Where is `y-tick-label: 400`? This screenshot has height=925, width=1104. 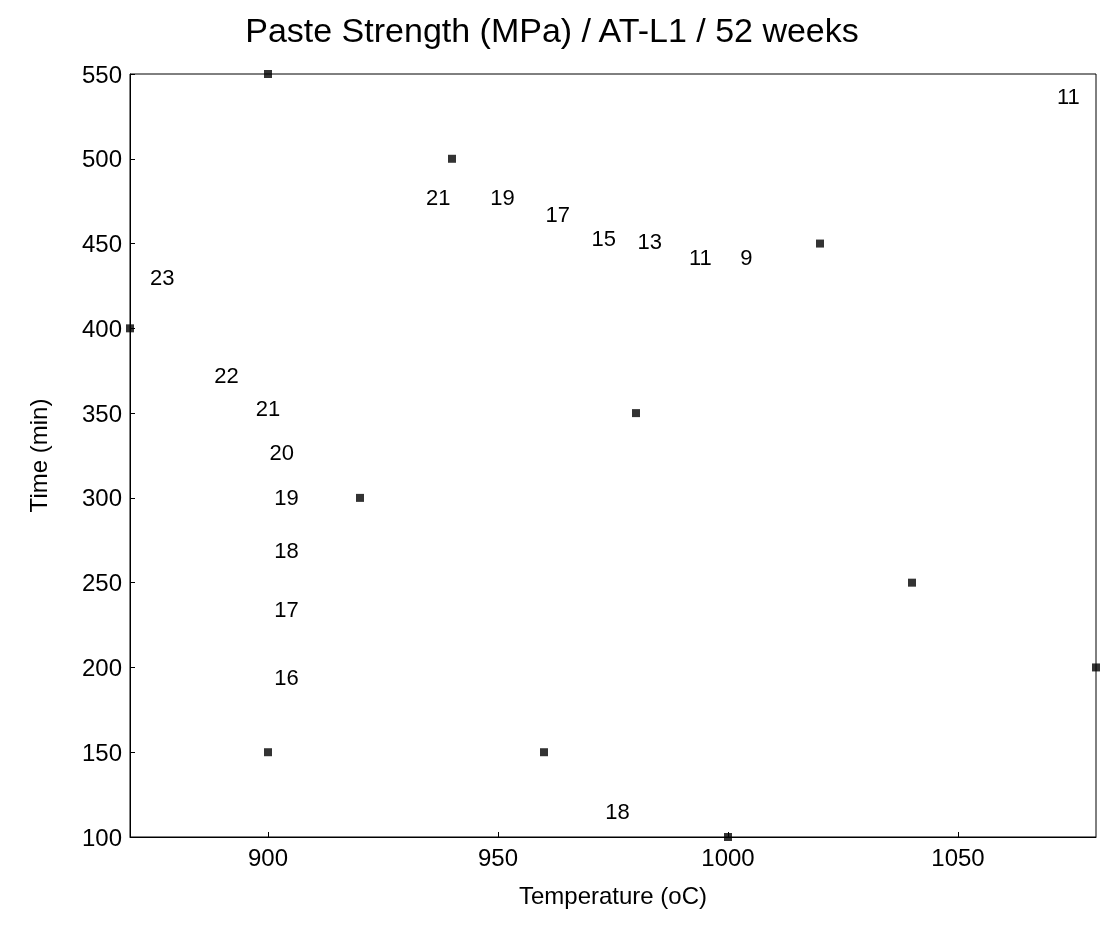 y-tick-label: 400 is located at coordinates (101, 328).